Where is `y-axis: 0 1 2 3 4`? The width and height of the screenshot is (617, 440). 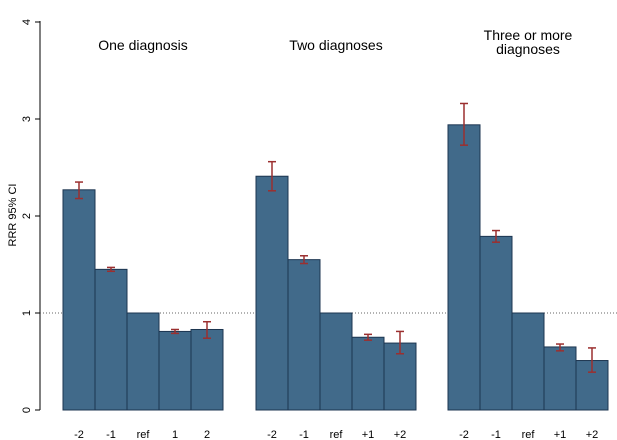
y-axis: 0 1 2 3 4 is located at coordinates (31, 216).